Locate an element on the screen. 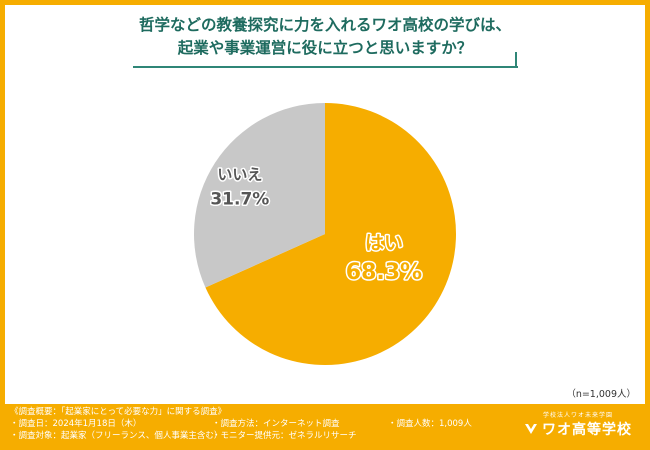 This screenshot has height=450, width=650. footer-target: ・調査対象：起業家（フリーランス、個人事業主含む） is located at coordinates (116, 436).